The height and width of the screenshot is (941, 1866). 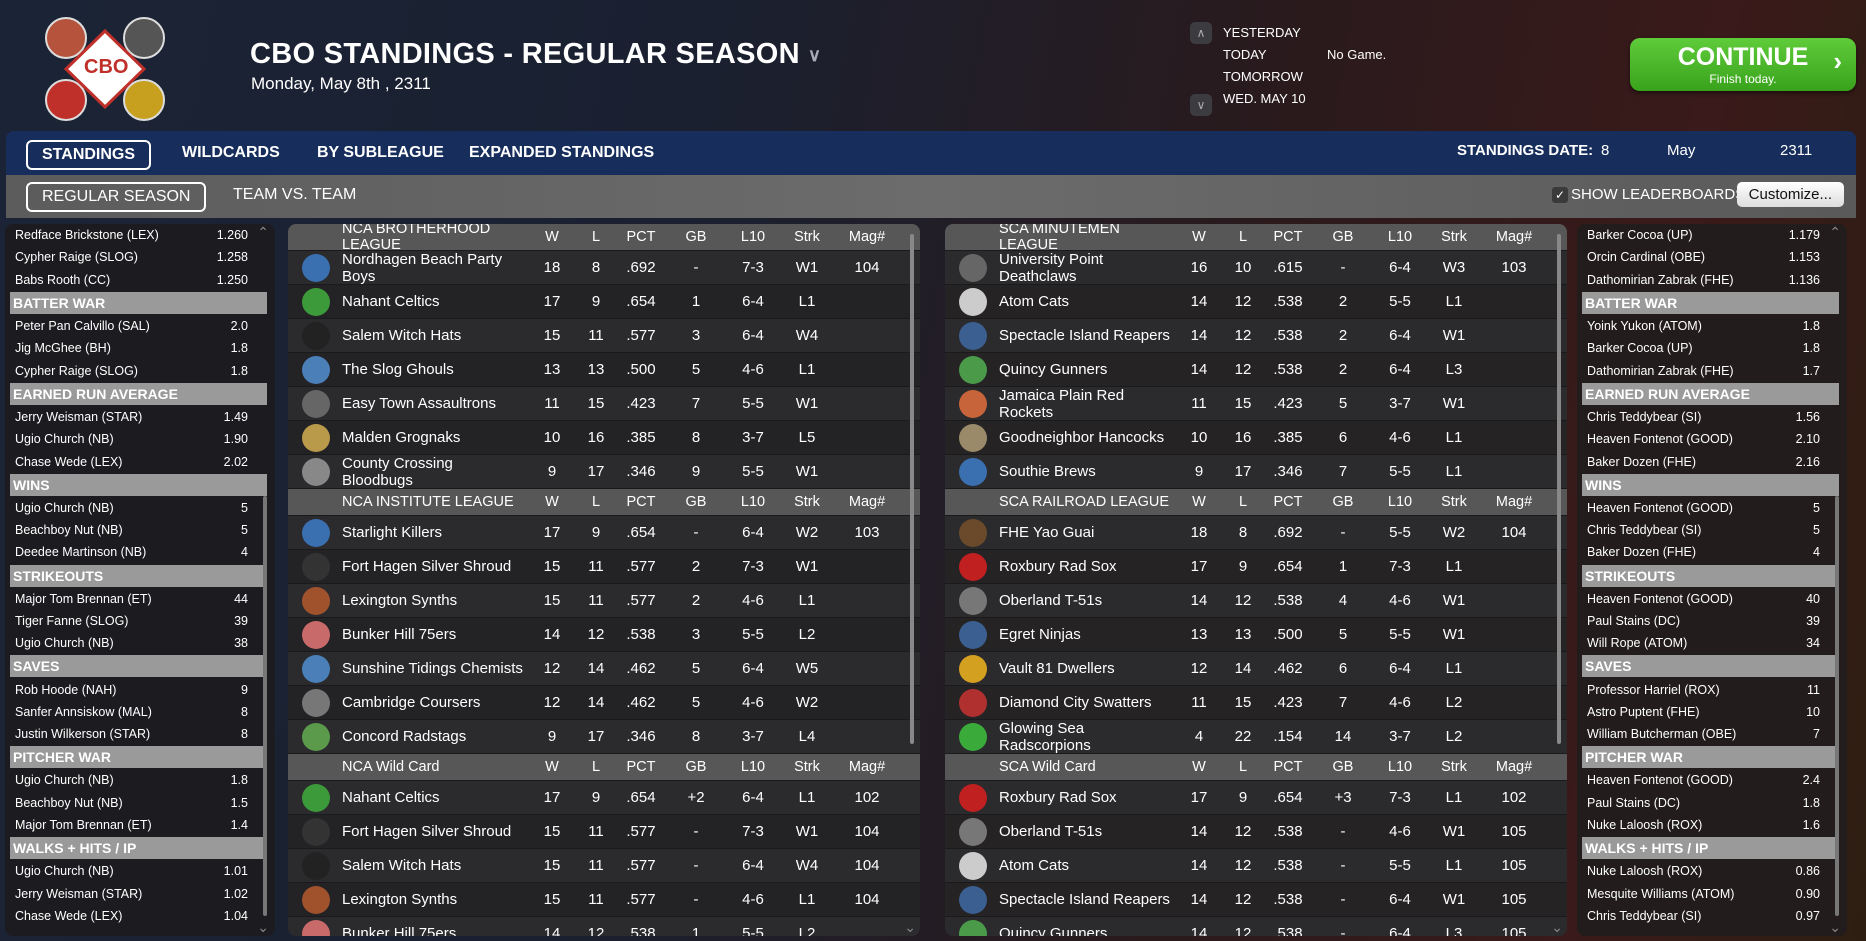 I want to click on leader-row: Peter Pan Calvillo (SAL) 2.0, so click(x=141, y=326).